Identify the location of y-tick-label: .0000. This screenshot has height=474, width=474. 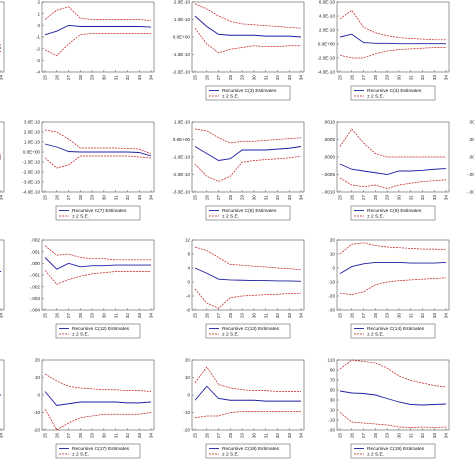
(471, 157).